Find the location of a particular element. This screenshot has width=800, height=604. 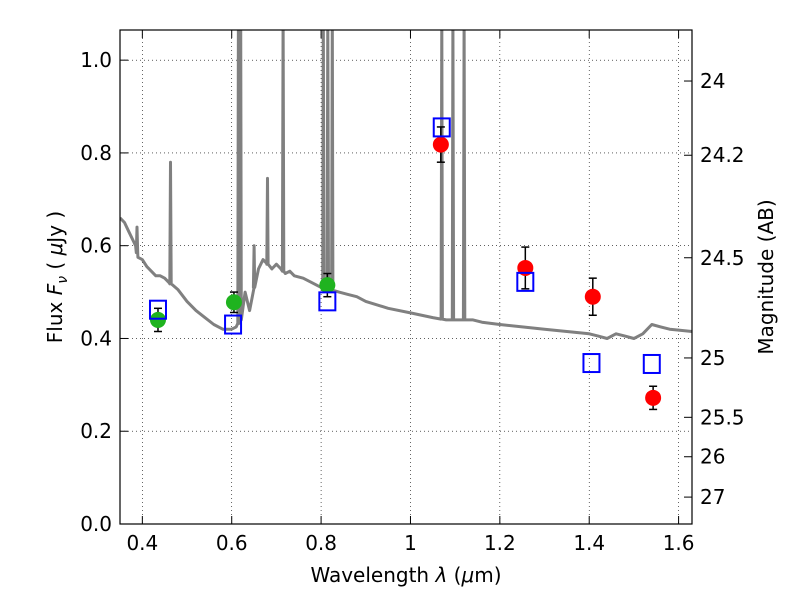

y-axis-label: Flux Fν ( μJy ) is located at coordinates (57, 277).